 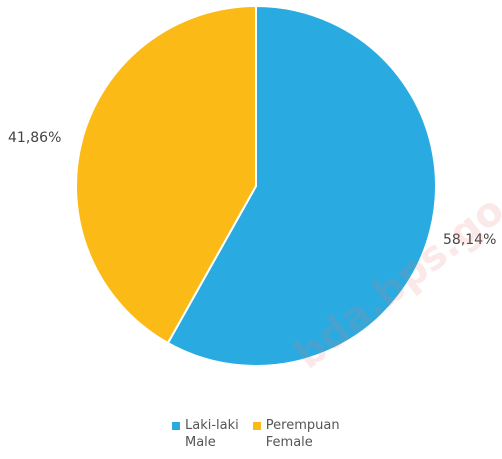 What do you see at coordinates (256, 426) in the screenshot?
I see `legend-swatch-female` at bounding box center [256, 426].